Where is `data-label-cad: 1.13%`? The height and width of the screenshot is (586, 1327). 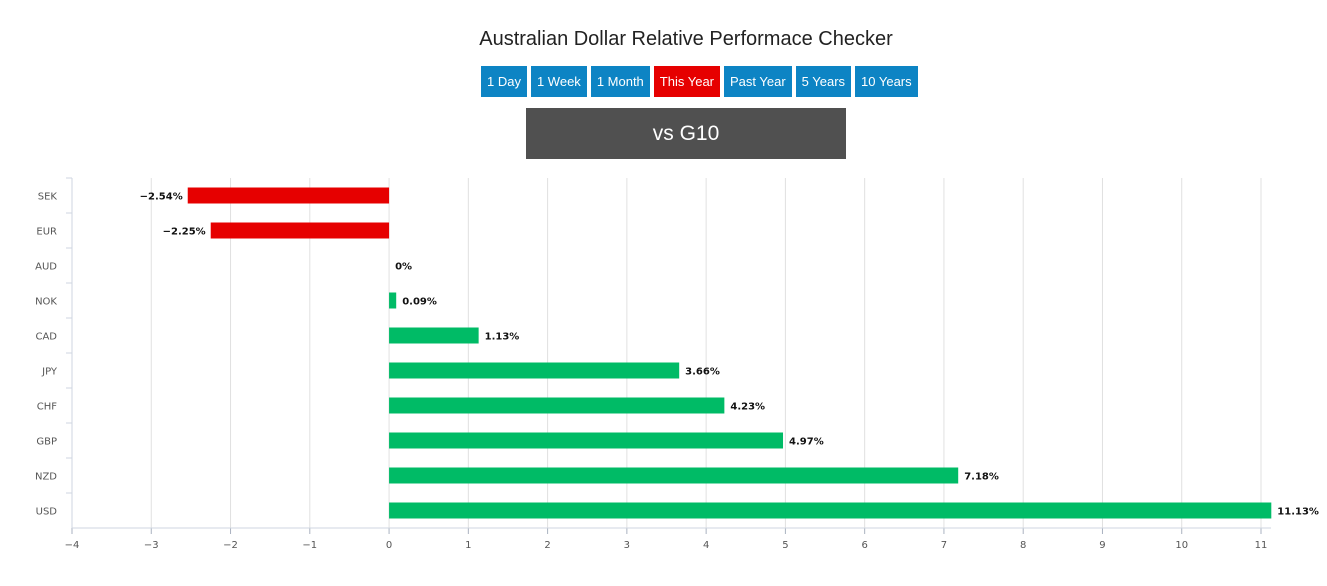
data-label-cad: 1.13% is located at coordinates (502, 337).